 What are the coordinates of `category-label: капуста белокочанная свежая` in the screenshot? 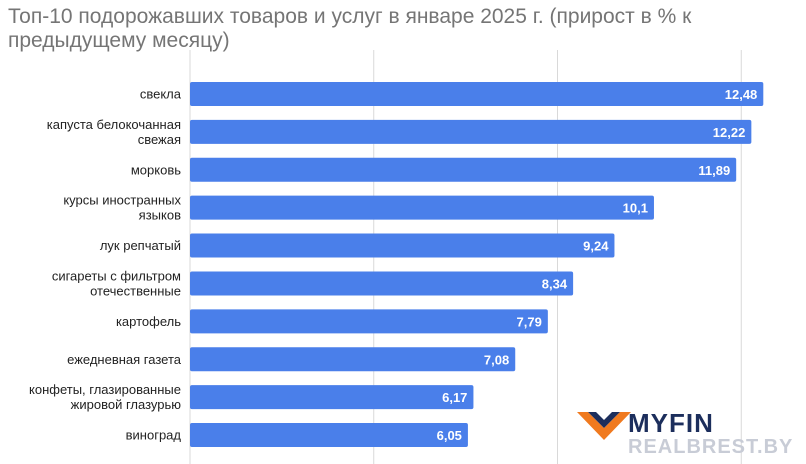 It's located at (114, 132).